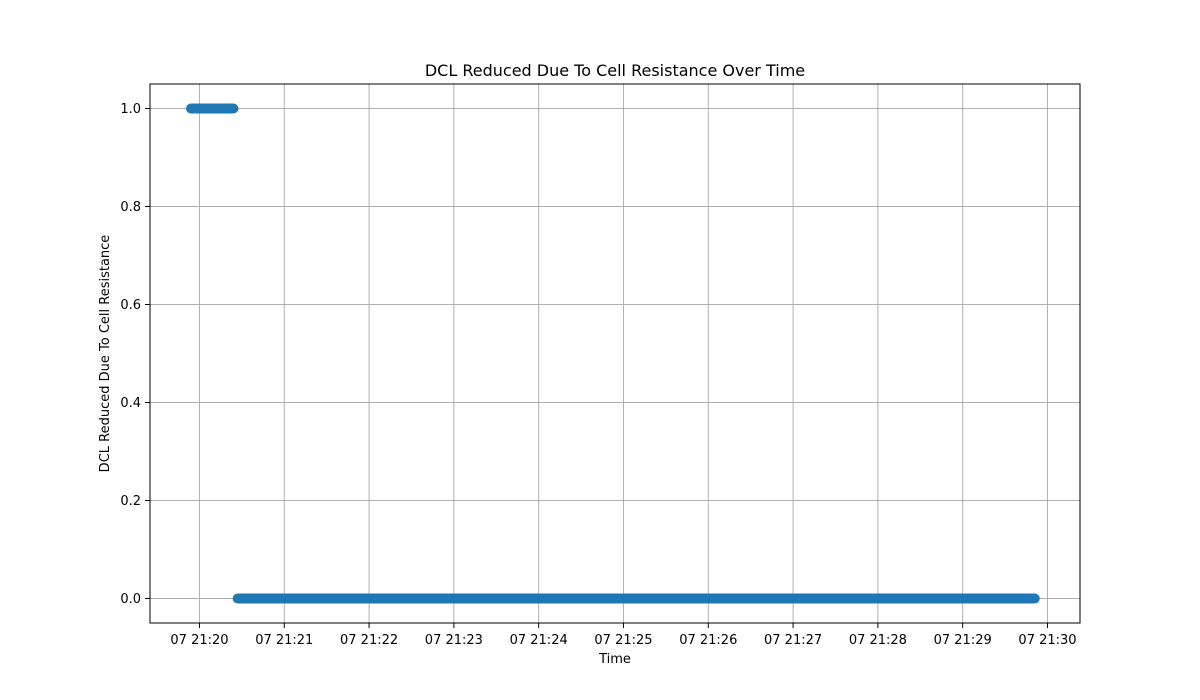 This screenshot has height=700, width=1200. I want to click on x-tick-label: 07 21:20, so click(199, 640).